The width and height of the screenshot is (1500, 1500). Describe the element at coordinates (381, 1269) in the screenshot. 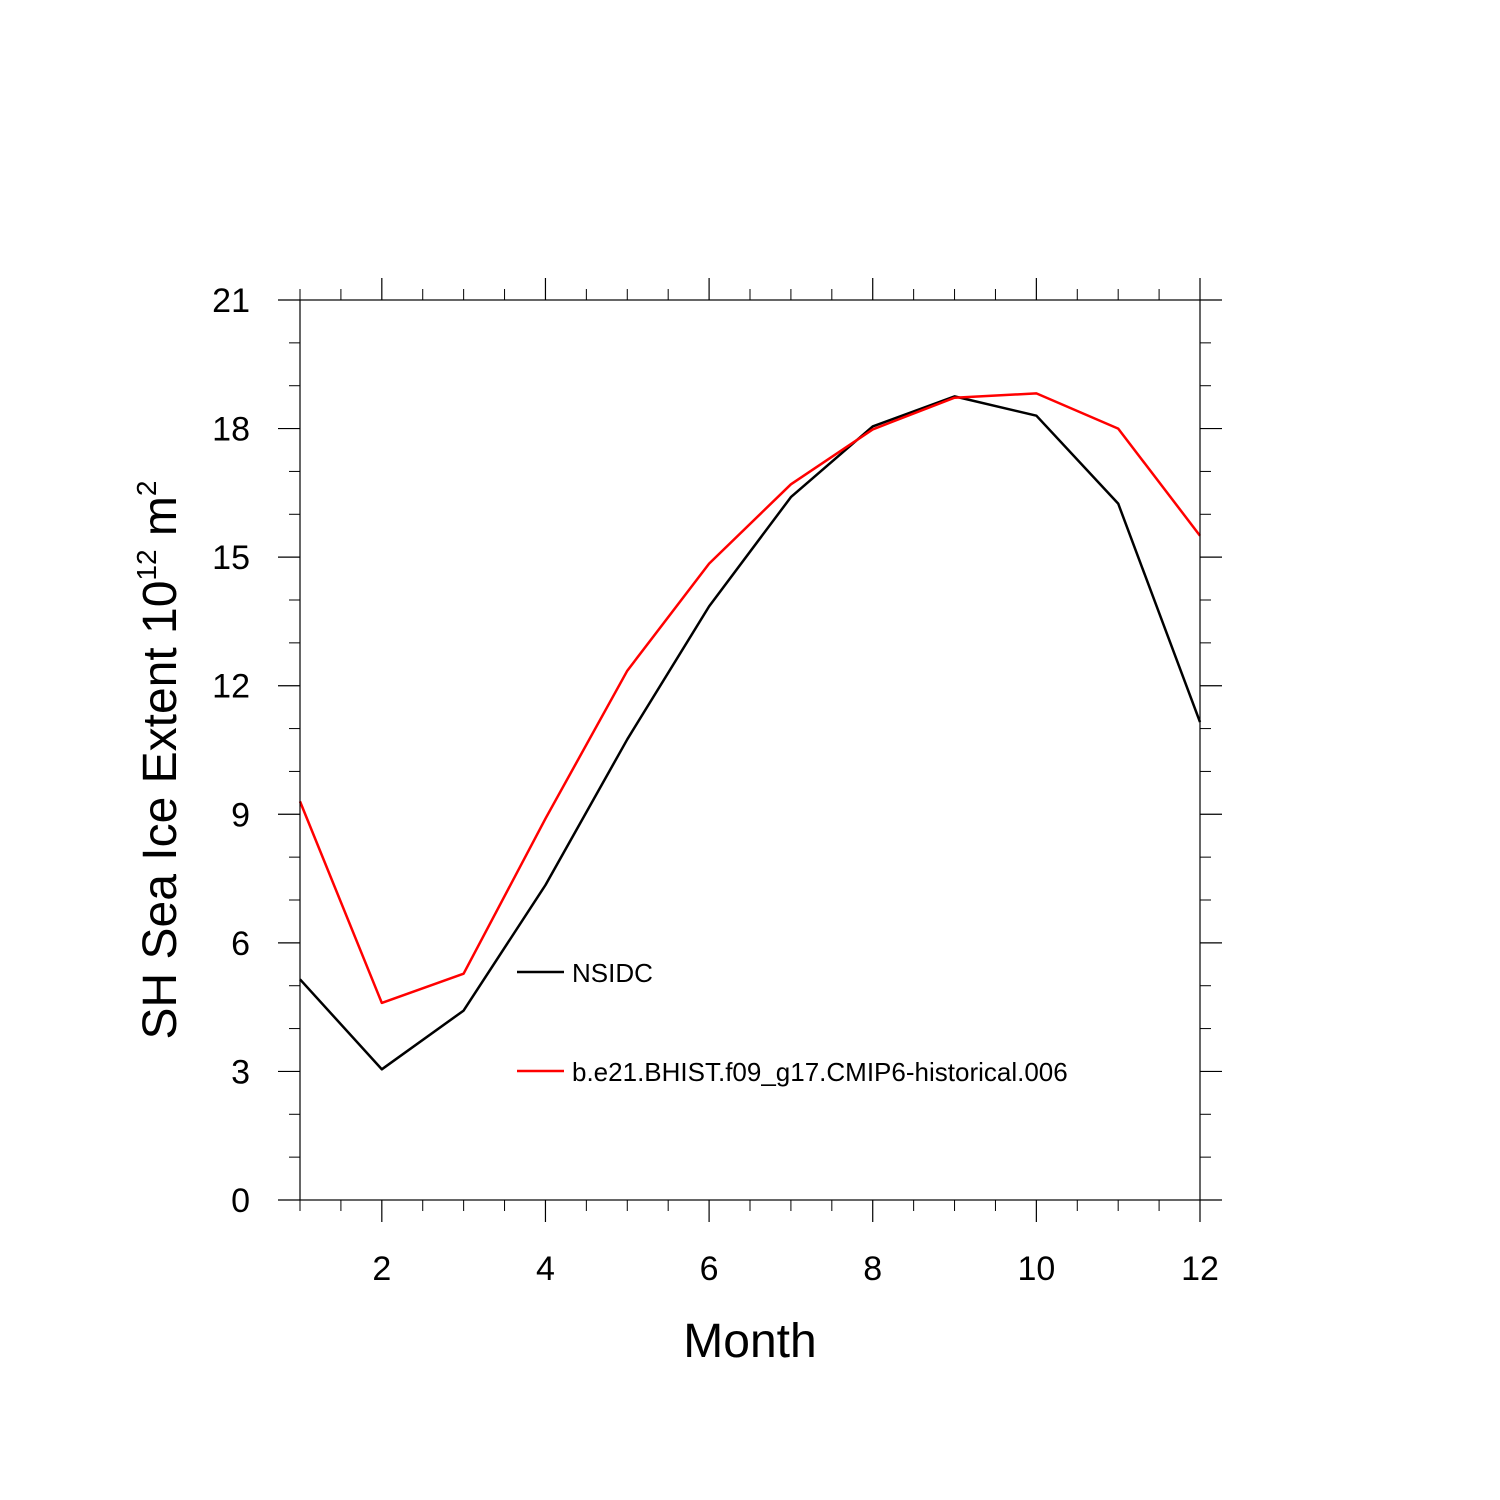

I see `x-tick-label: 2` at that location.